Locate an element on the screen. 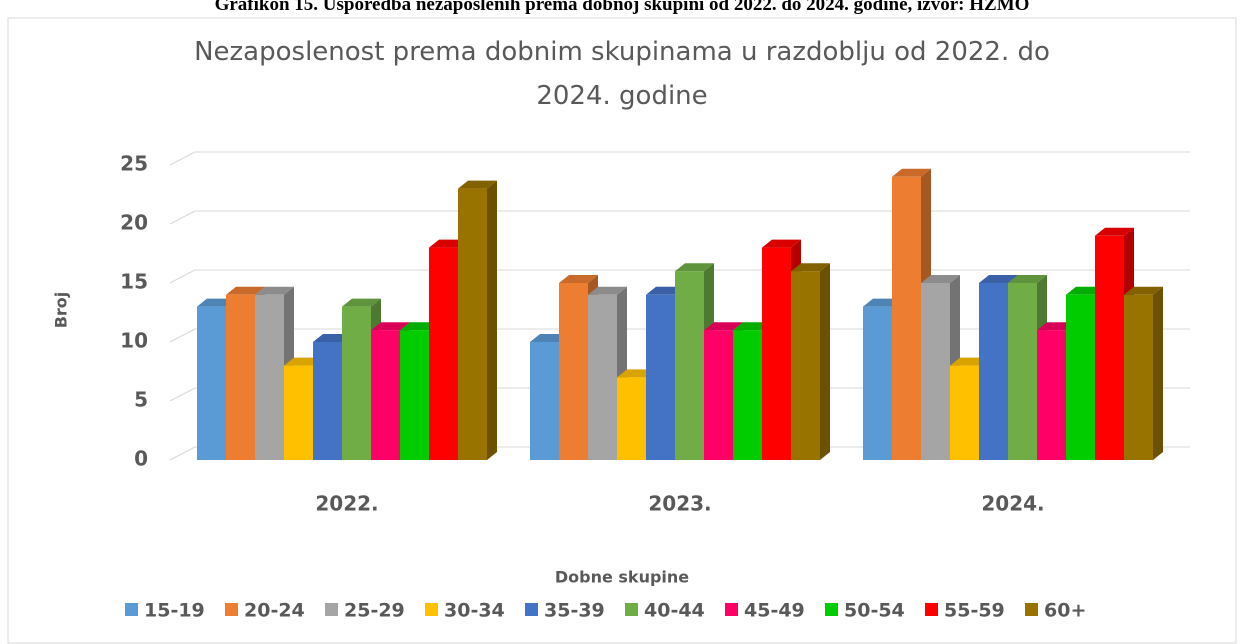 The width and height of the screenshot is (1244, 644). y-axis-label: Broj is located at coordinates (61, 310).